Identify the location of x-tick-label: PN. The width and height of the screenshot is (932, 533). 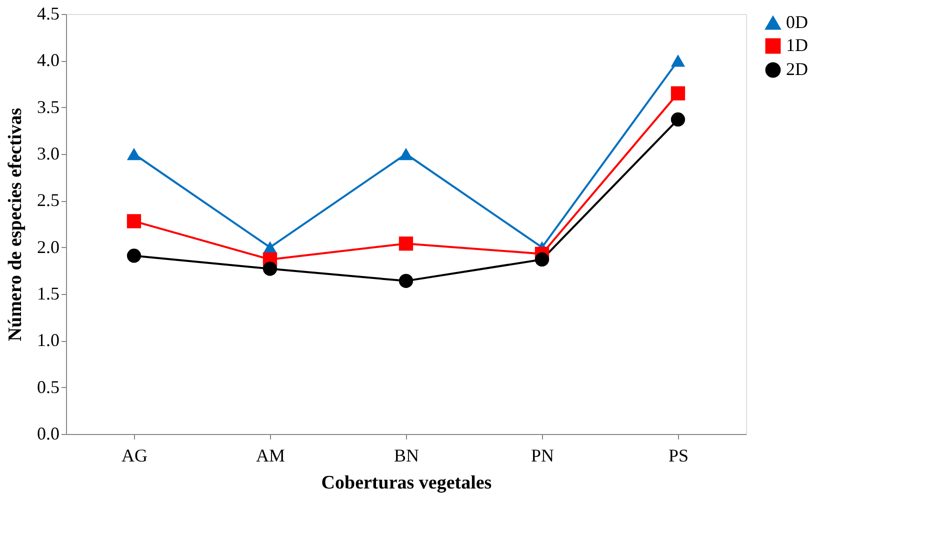
(542, 456).